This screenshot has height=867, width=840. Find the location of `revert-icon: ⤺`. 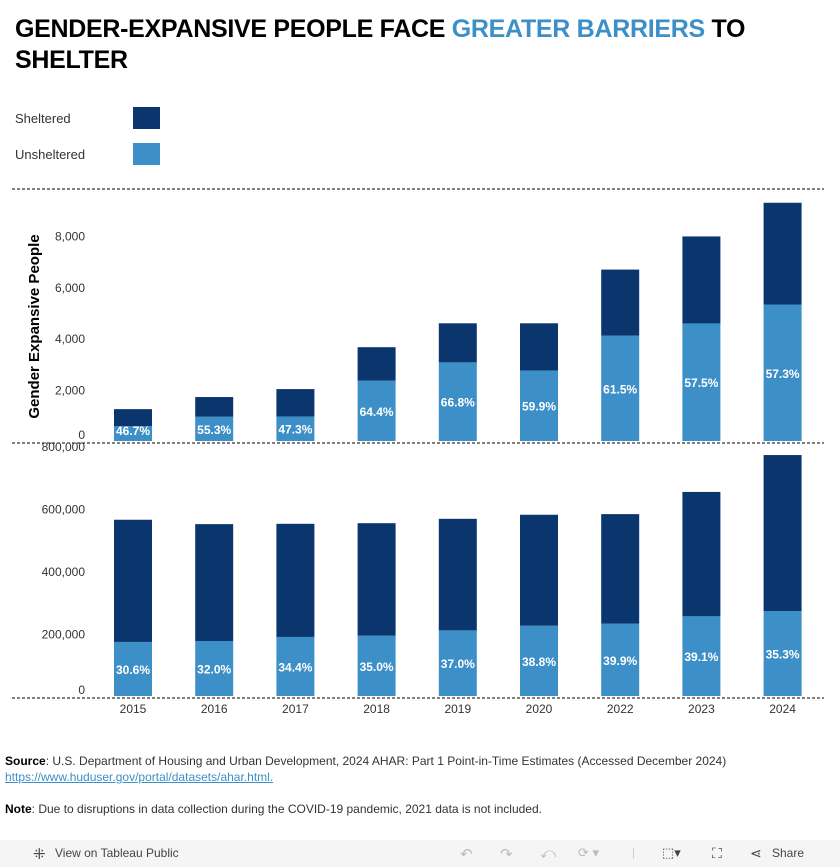

revert-icon: ⤺ is located at coordinates (548, 853).